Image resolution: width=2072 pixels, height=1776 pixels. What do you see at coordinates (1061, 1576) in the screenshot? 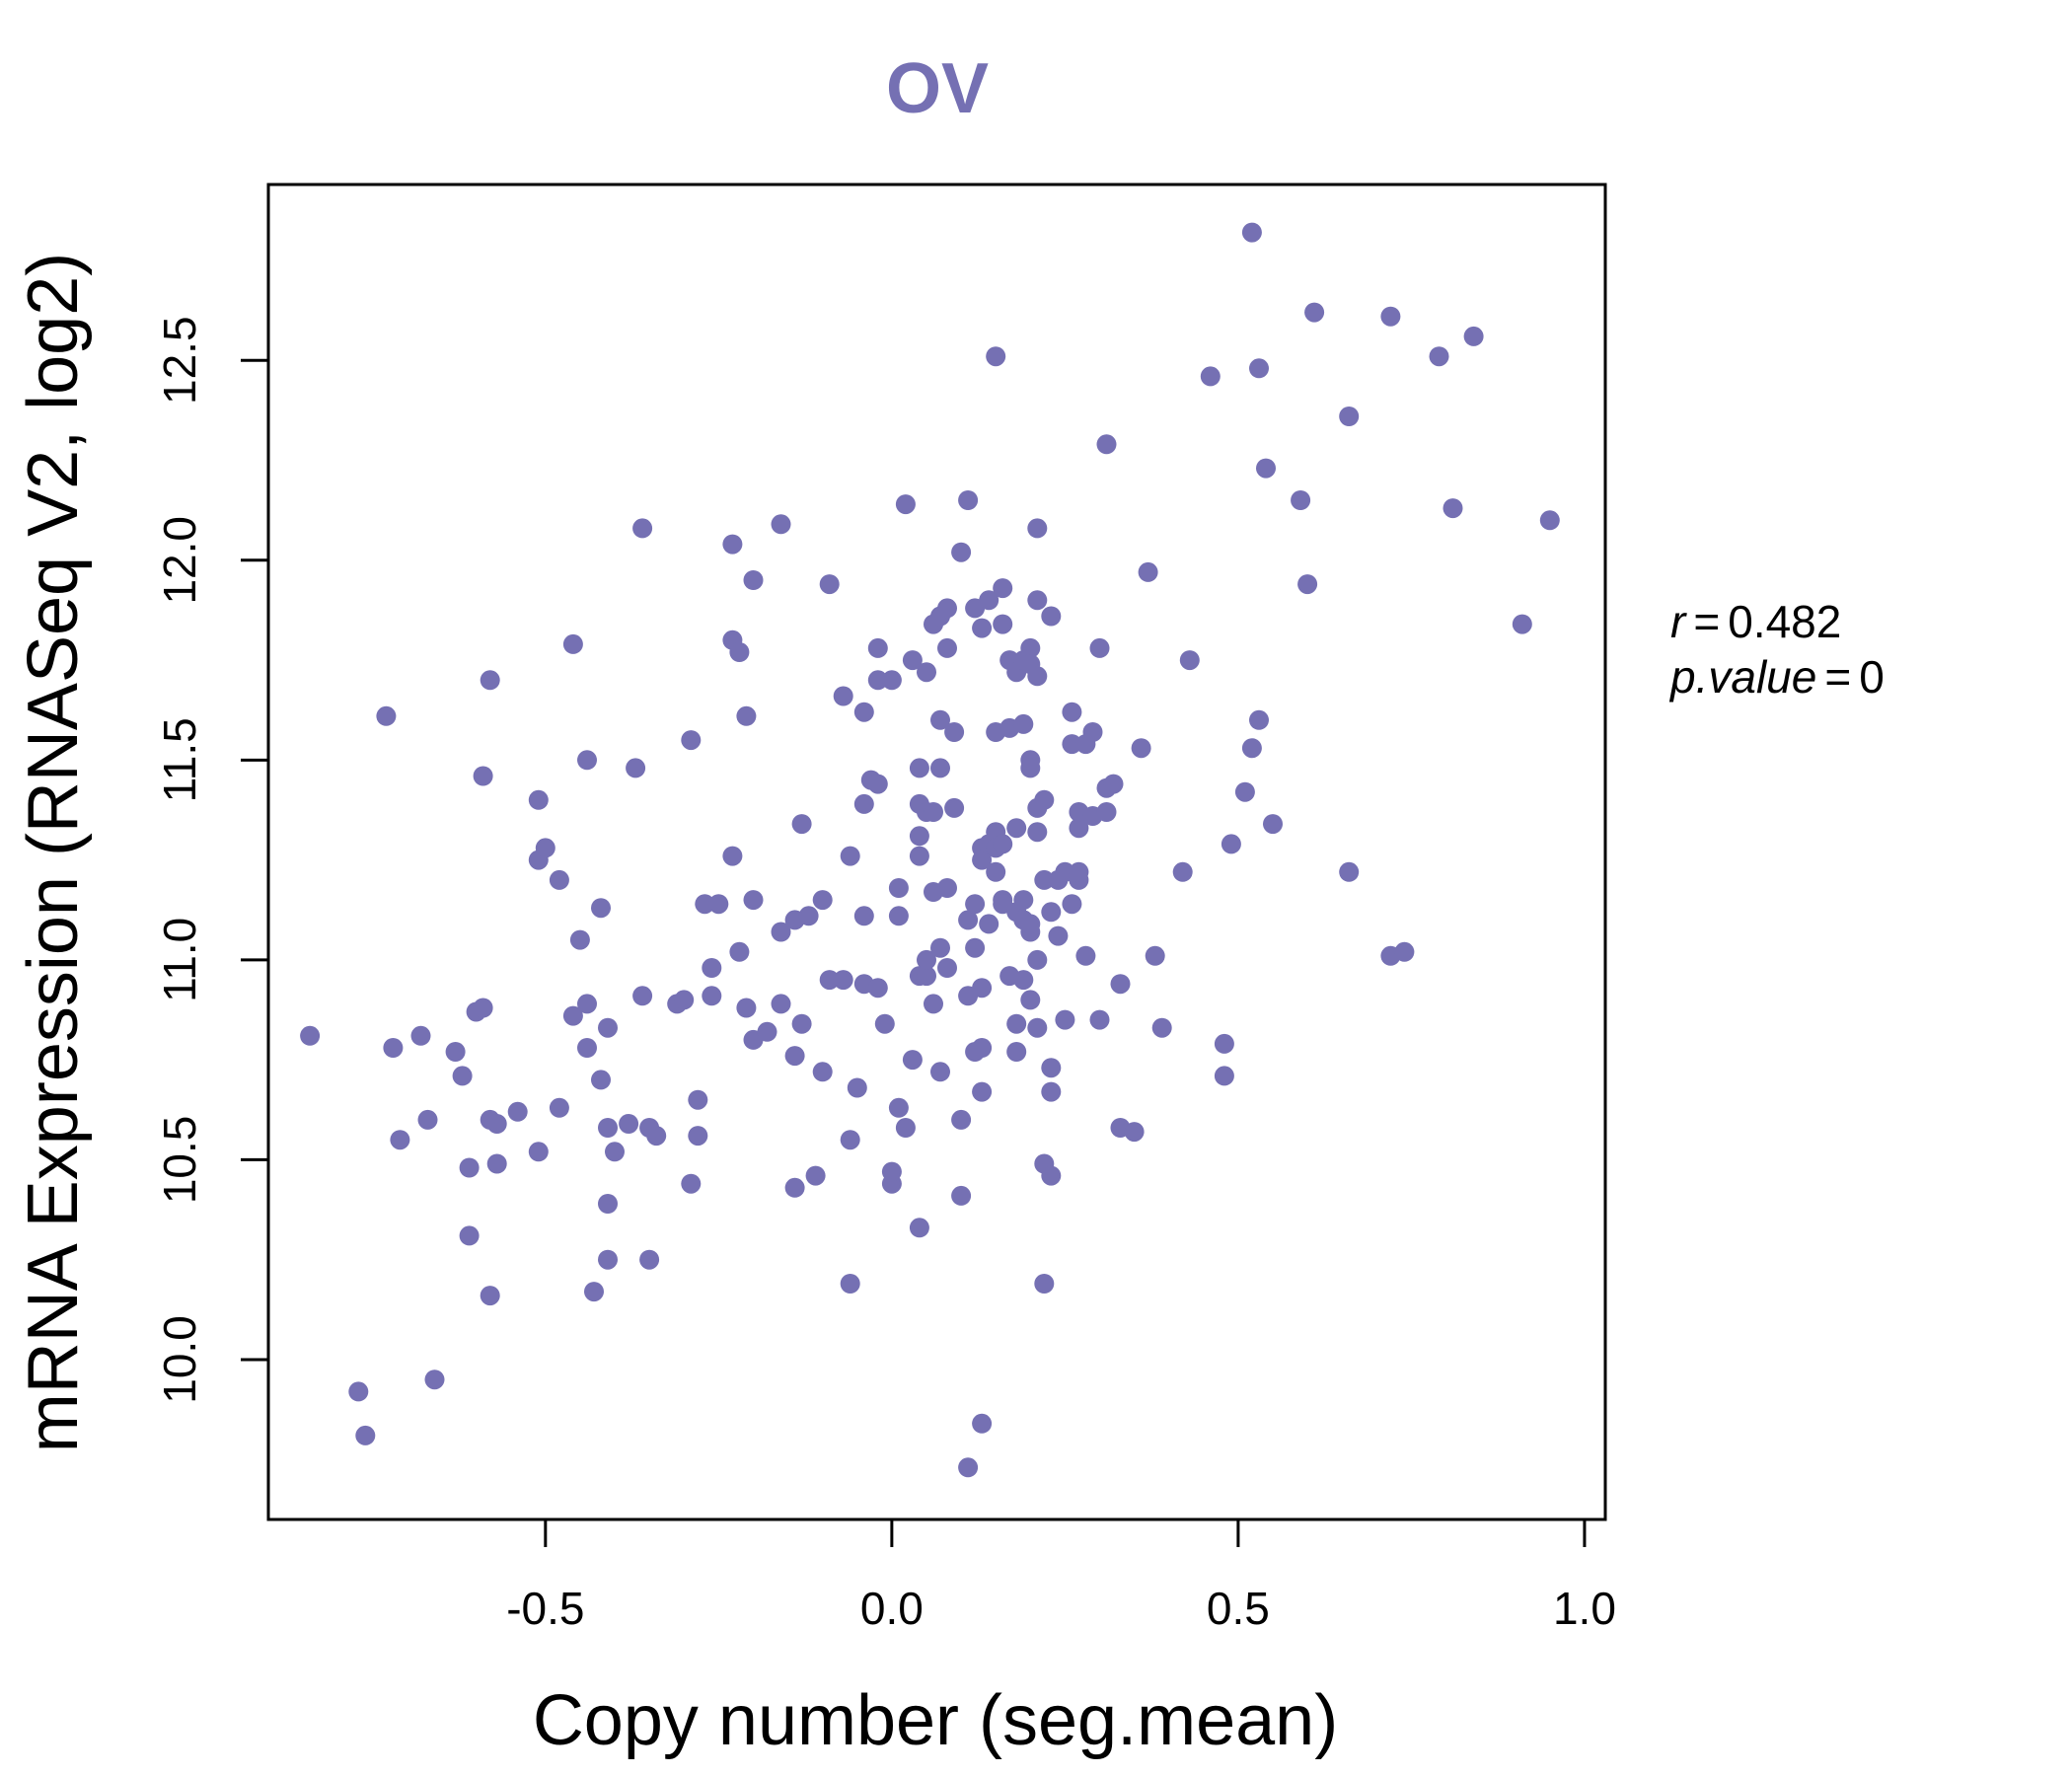
I see `x-axis: -0.5 0.0 0.5 1.0` at bounding box center [1061, 1576].